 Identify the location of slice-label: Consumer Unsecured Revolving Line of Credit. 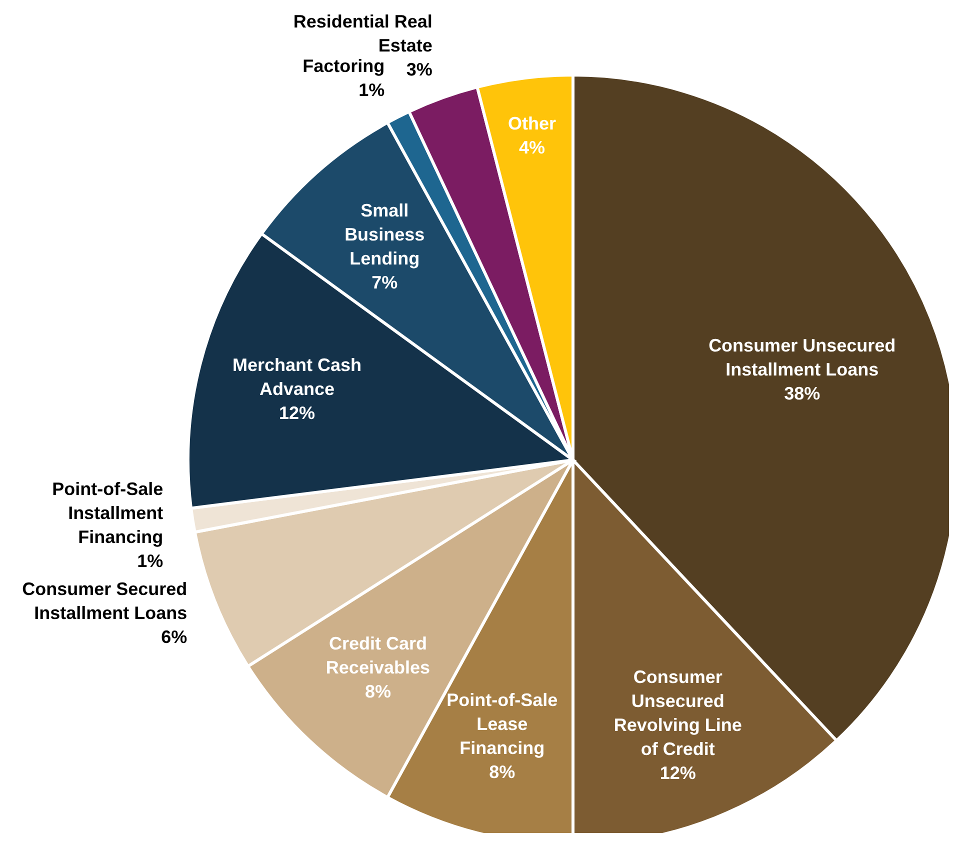
(678, 712).